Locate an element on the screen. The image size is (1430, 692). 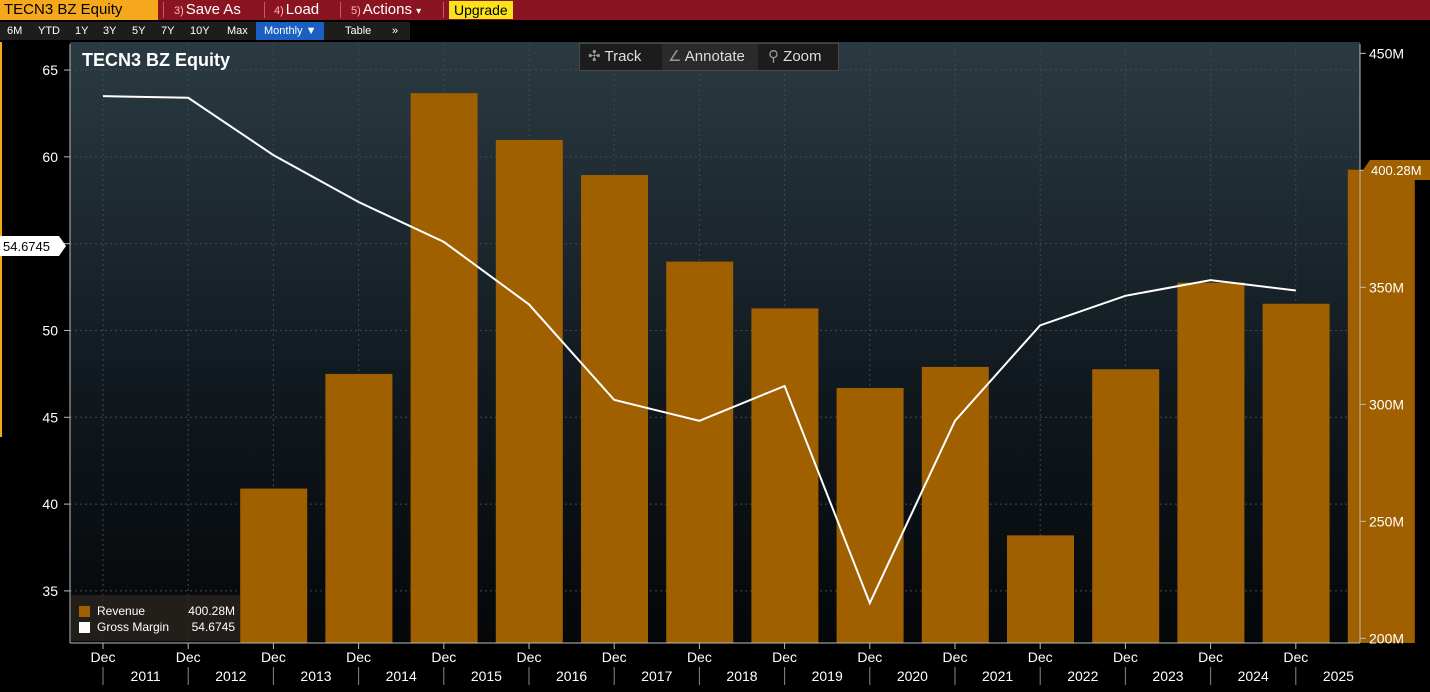
chart-tools-panel: ✣ Track ∠ Annotate ⚲ Zoom is located at coordinates (709, 57).